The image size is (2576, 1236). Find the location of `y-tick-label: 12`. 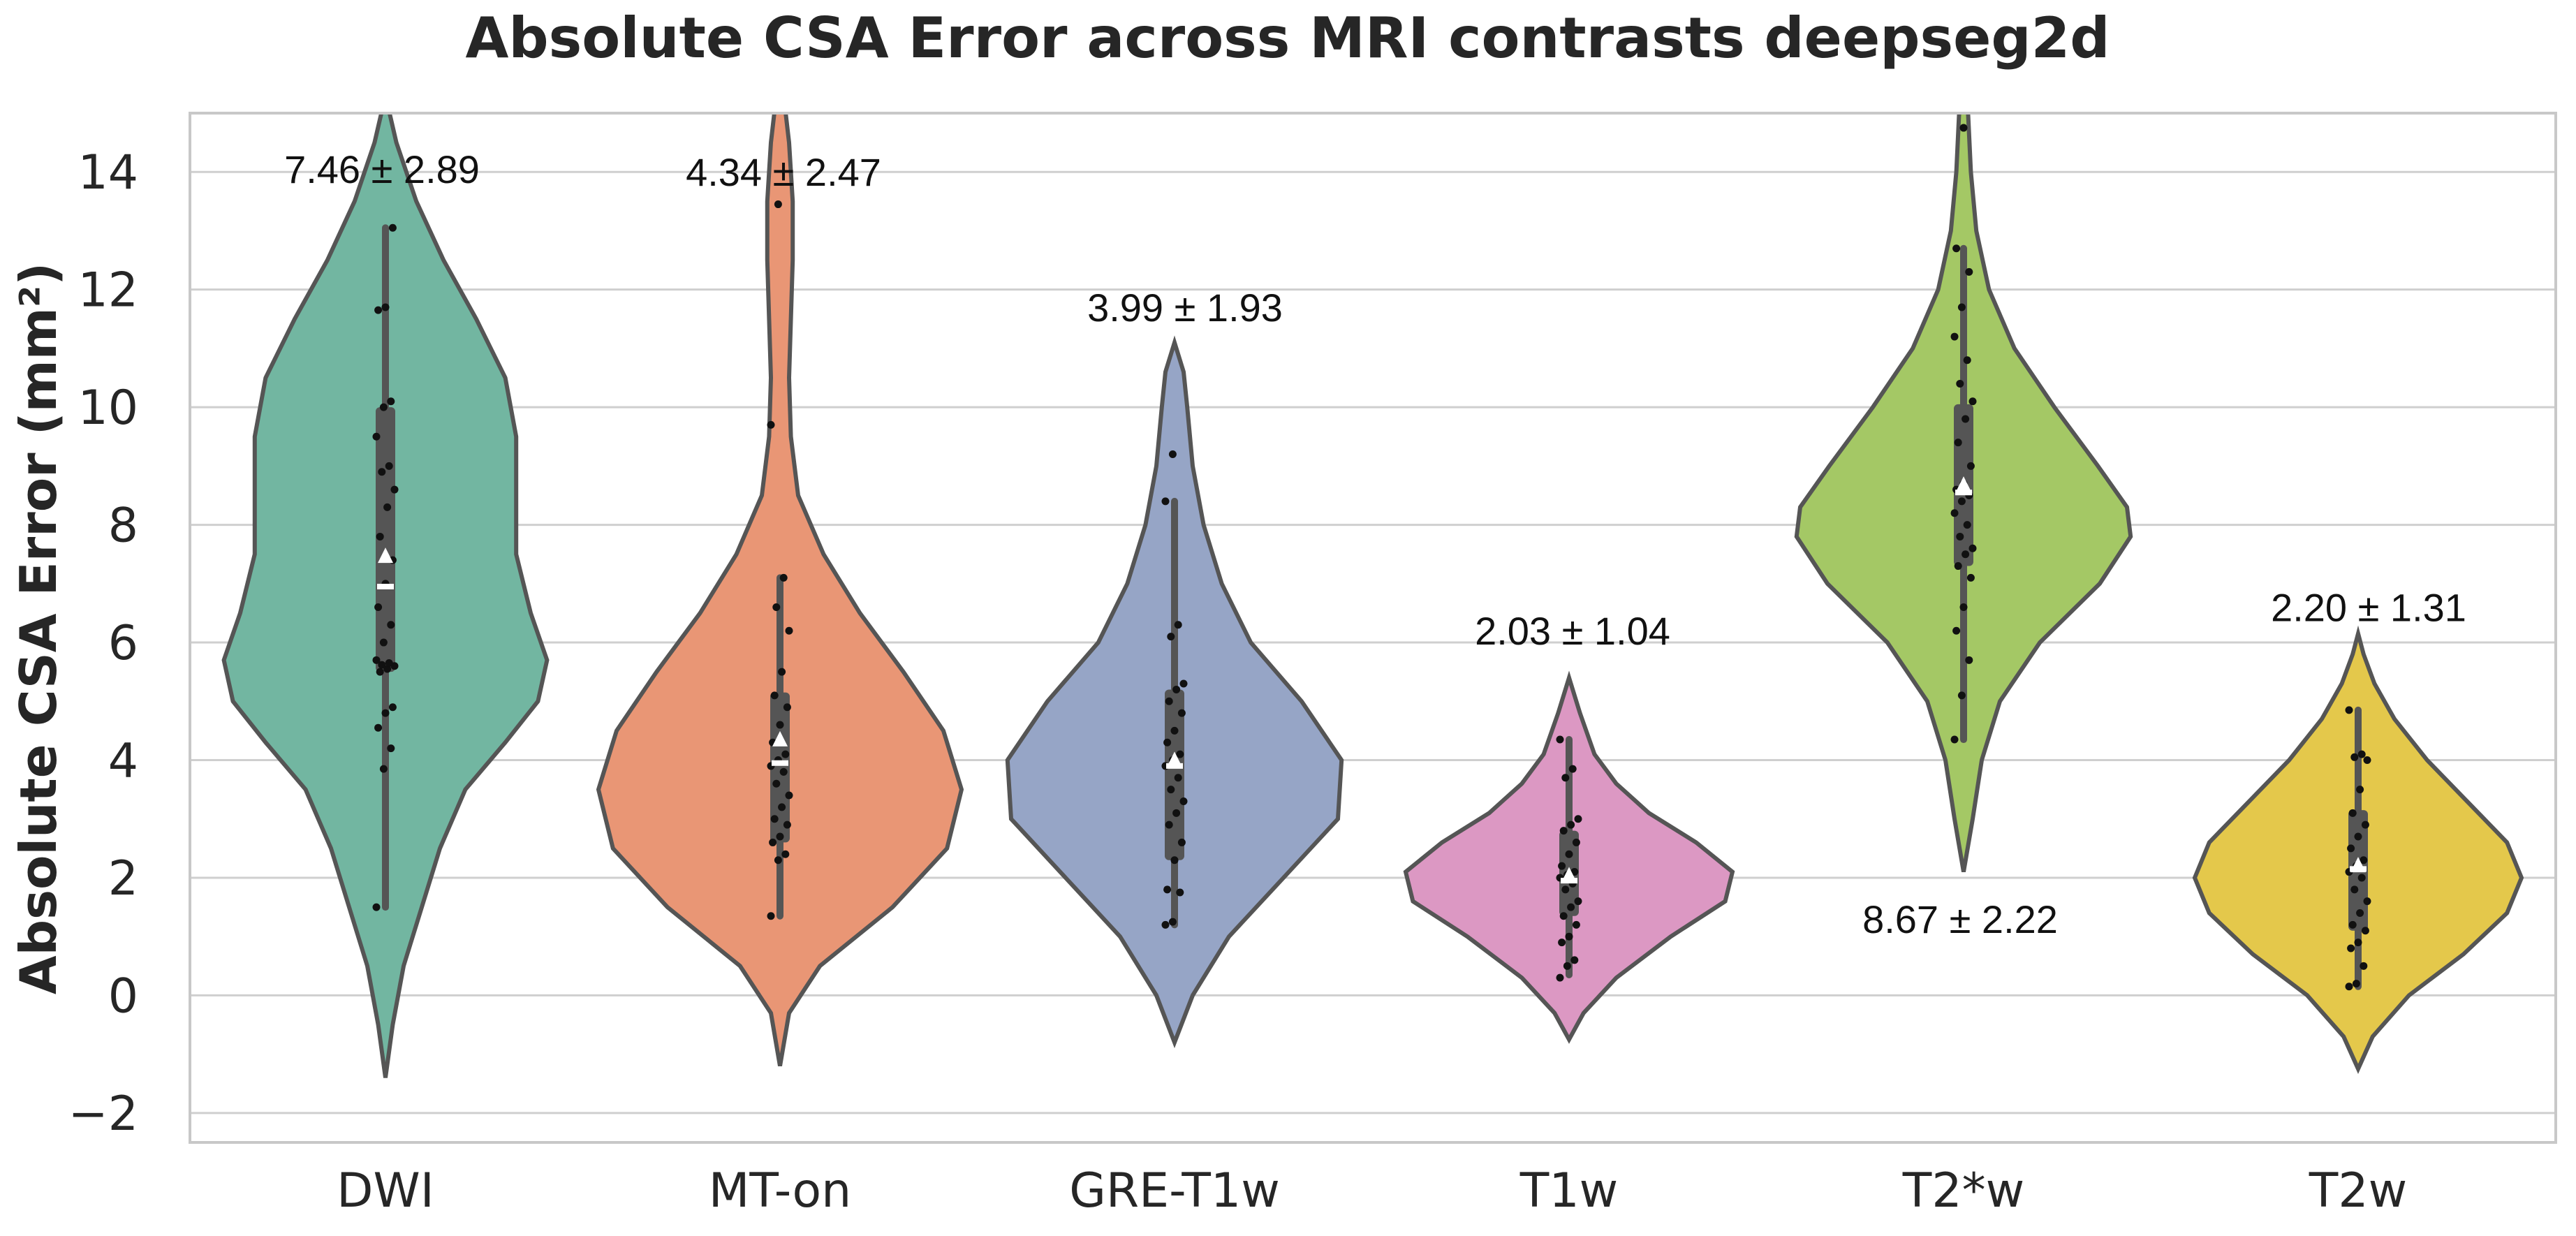

y-tick-label: 12 is located at coordinates (108, 290).